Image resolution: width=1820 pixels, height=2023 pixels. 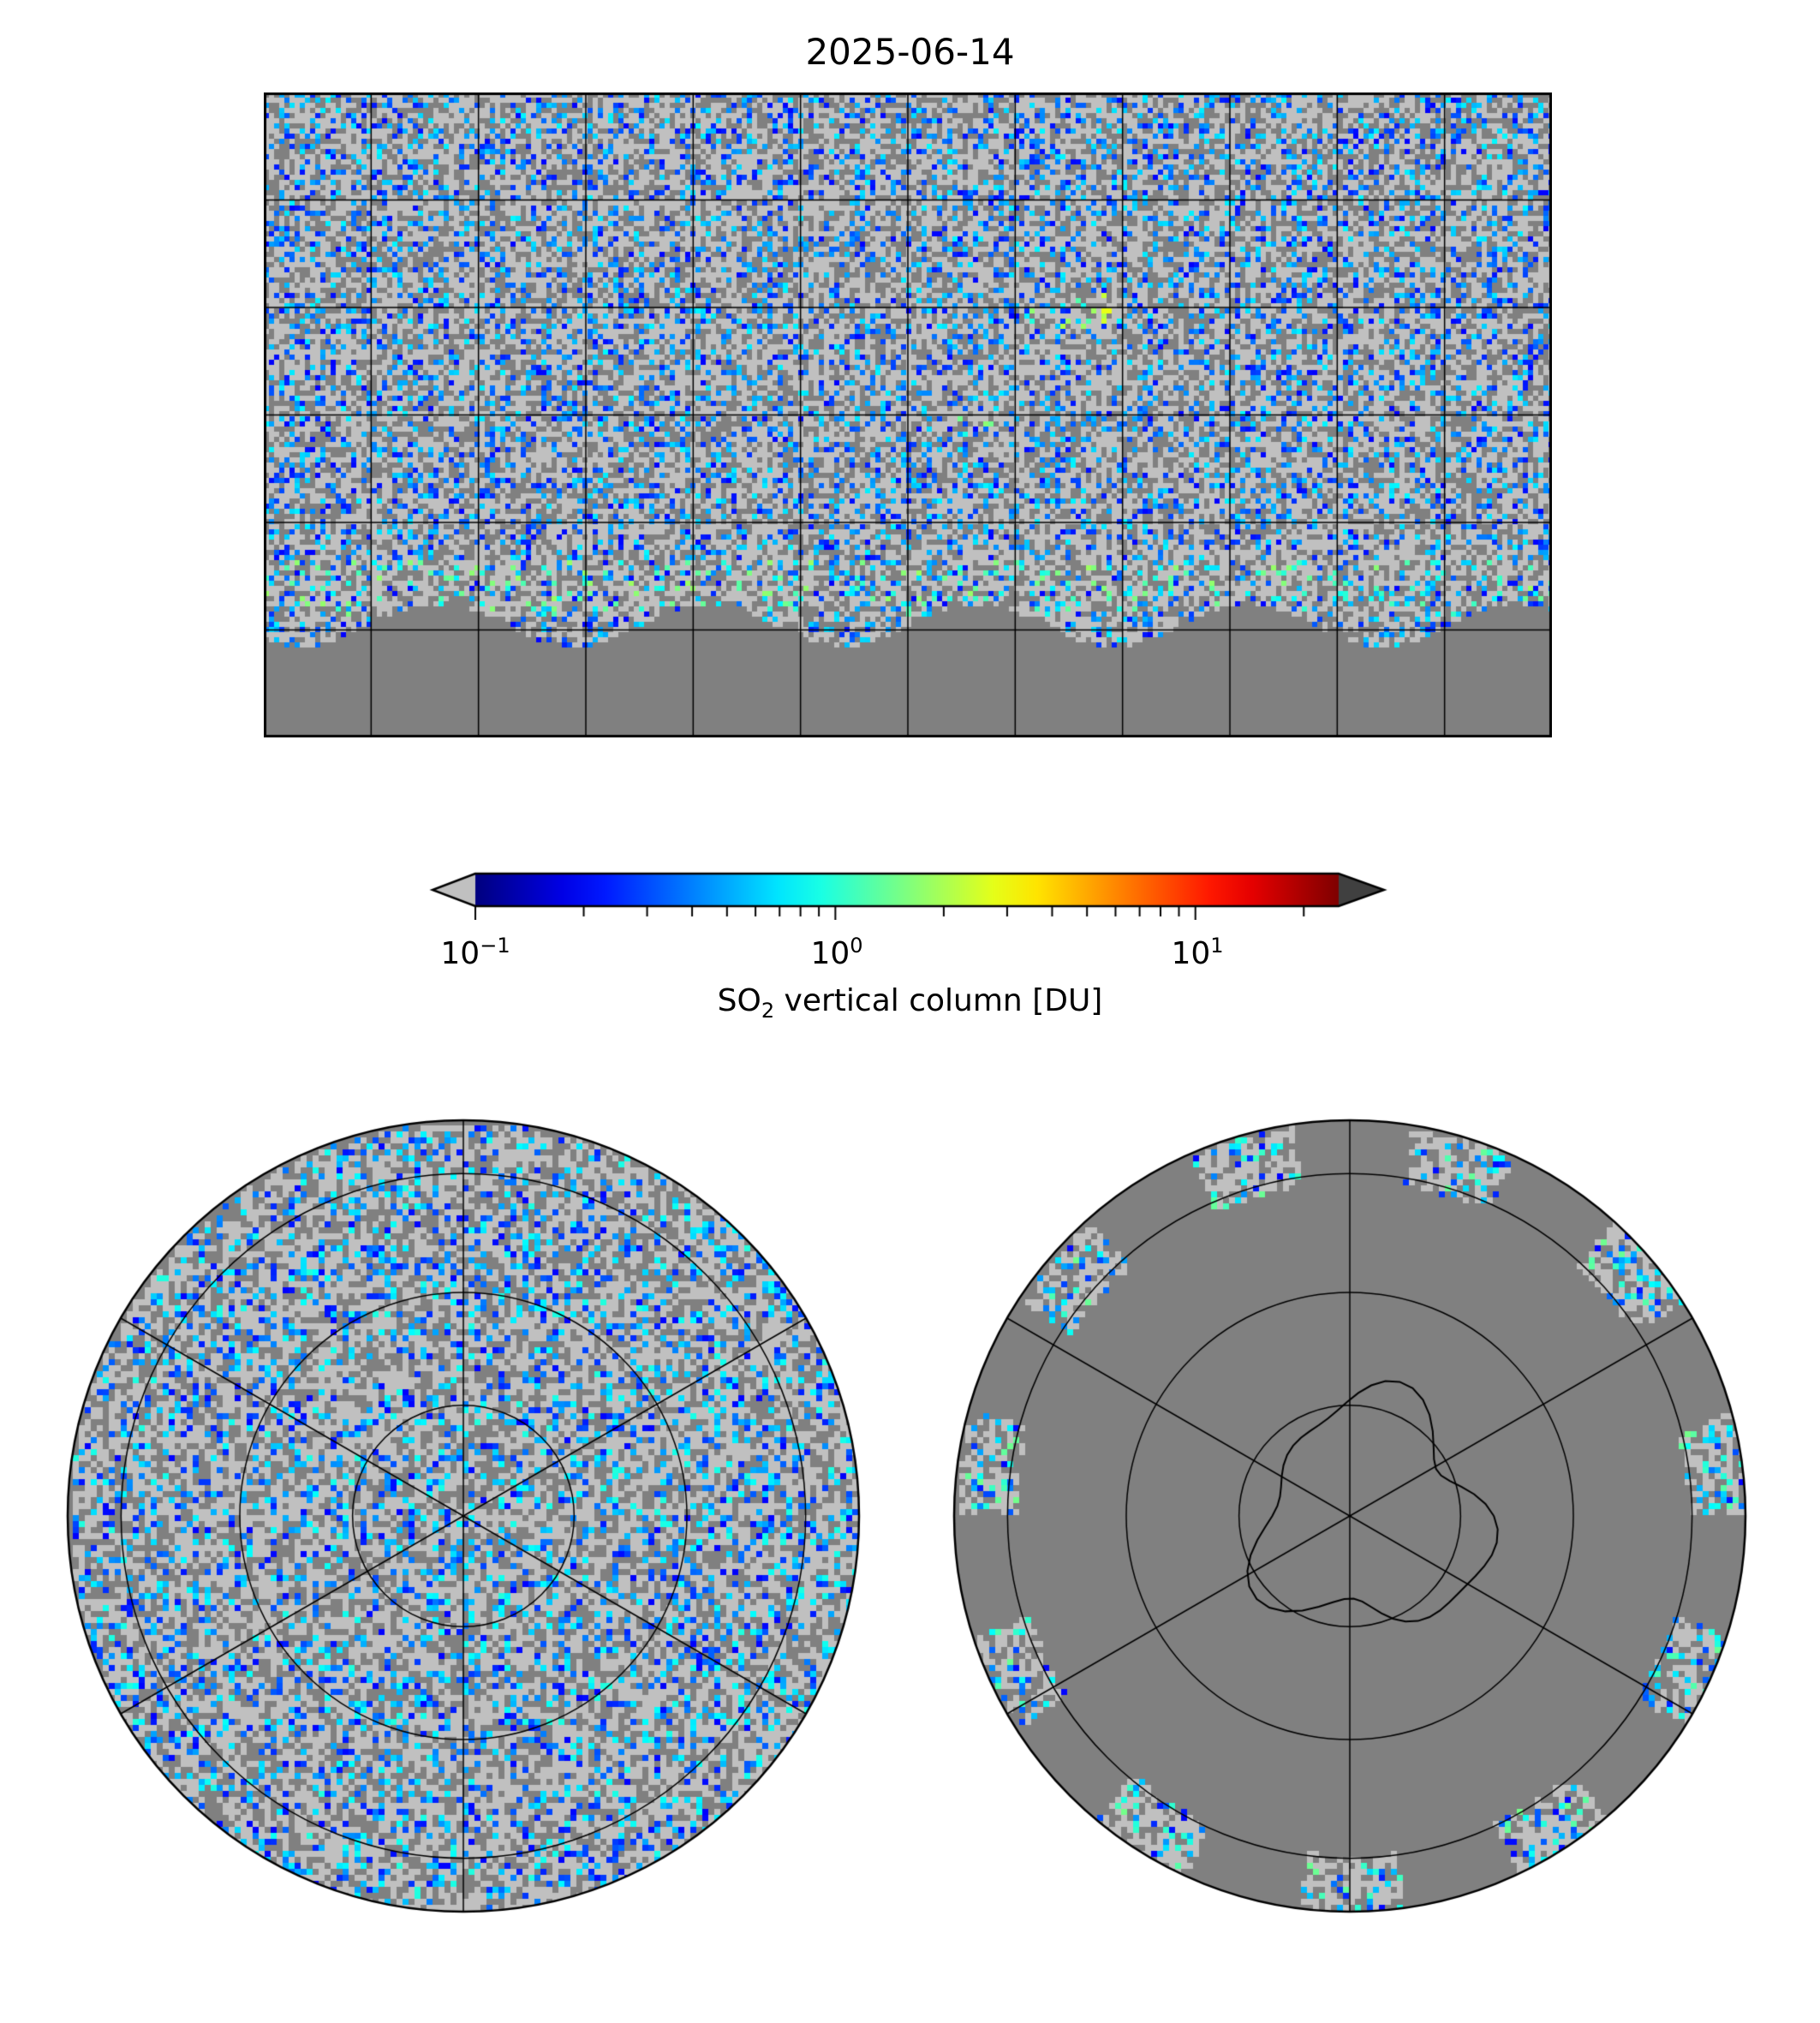 What do you see at coordinates (910, 52) in the screenshot?
I see `chart-title: 2025-06-14` at bounding box center [910, 52].